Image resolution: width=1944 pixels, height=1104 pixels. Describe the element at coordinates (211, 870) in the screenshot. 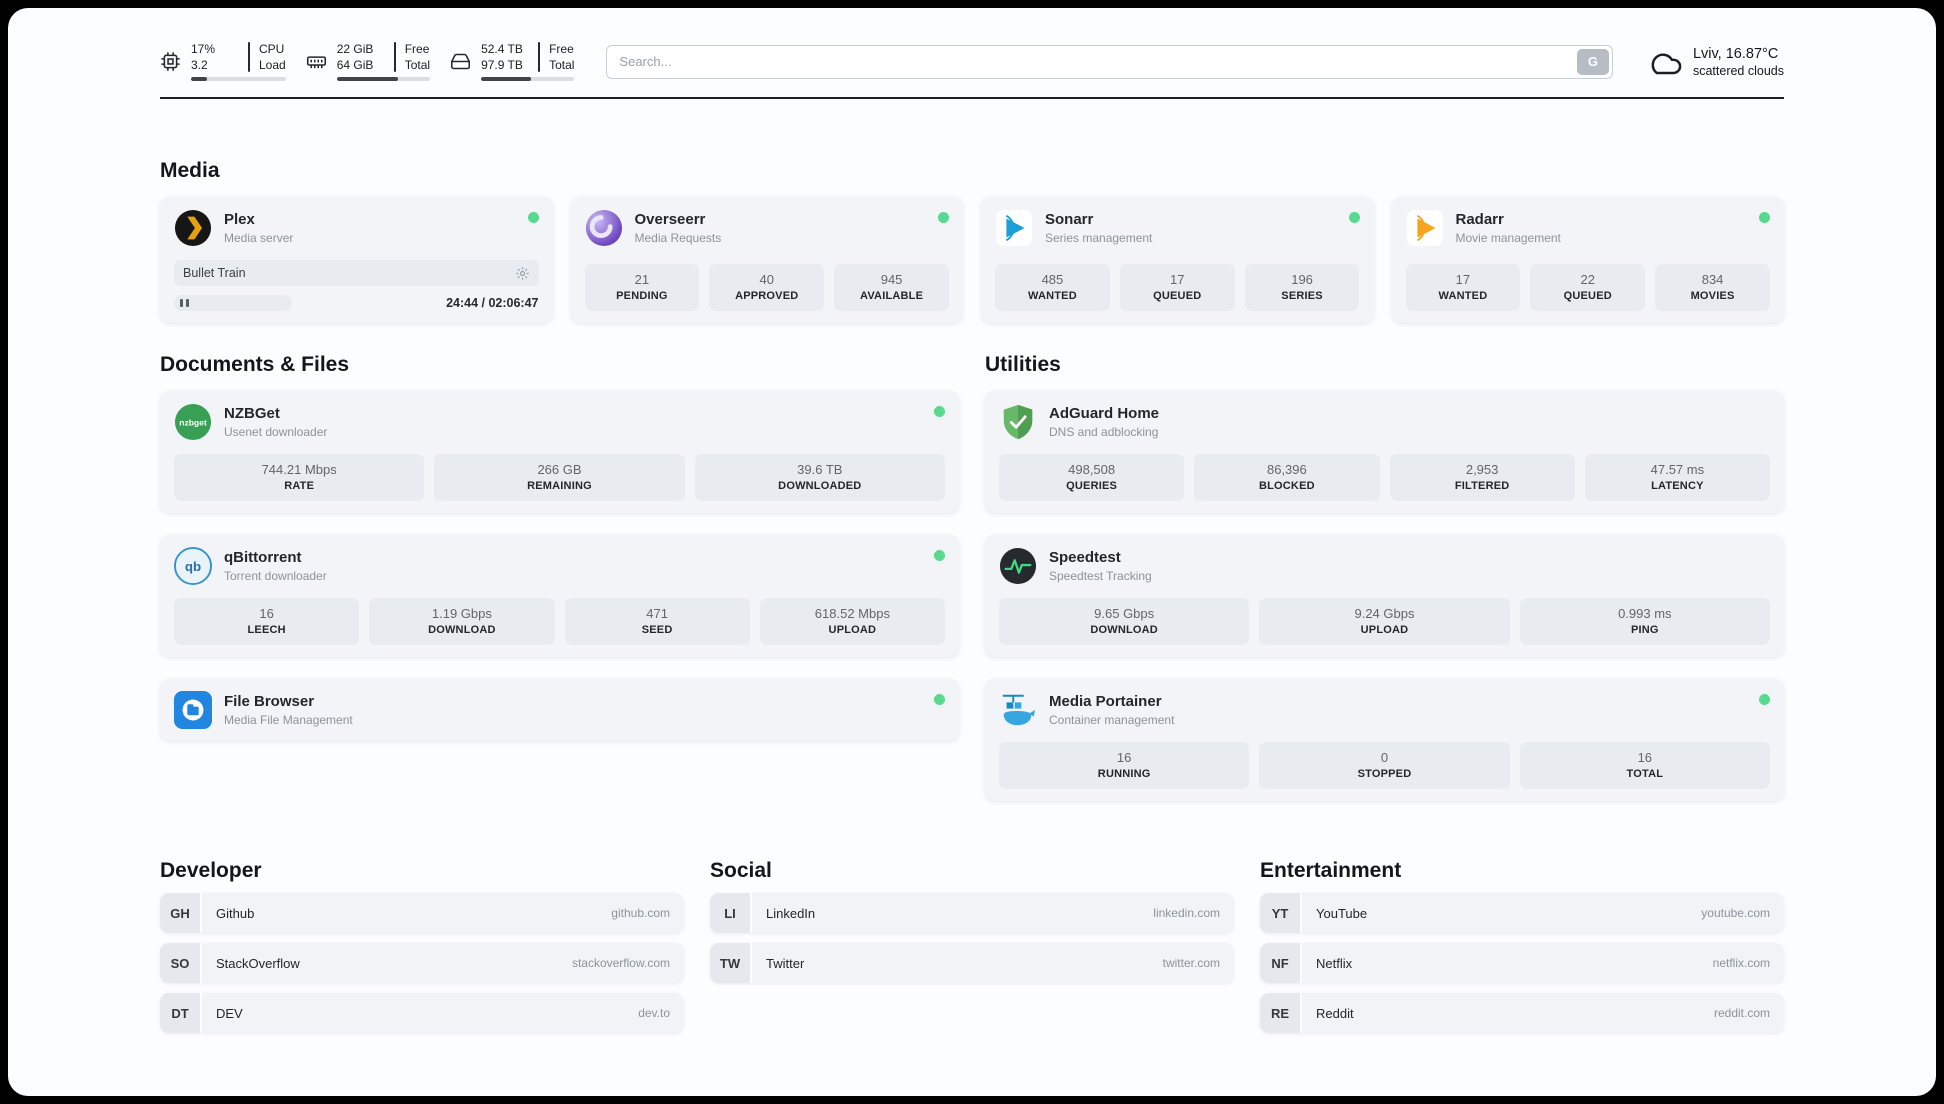

I see `section-title-developer: Developer` at that location.